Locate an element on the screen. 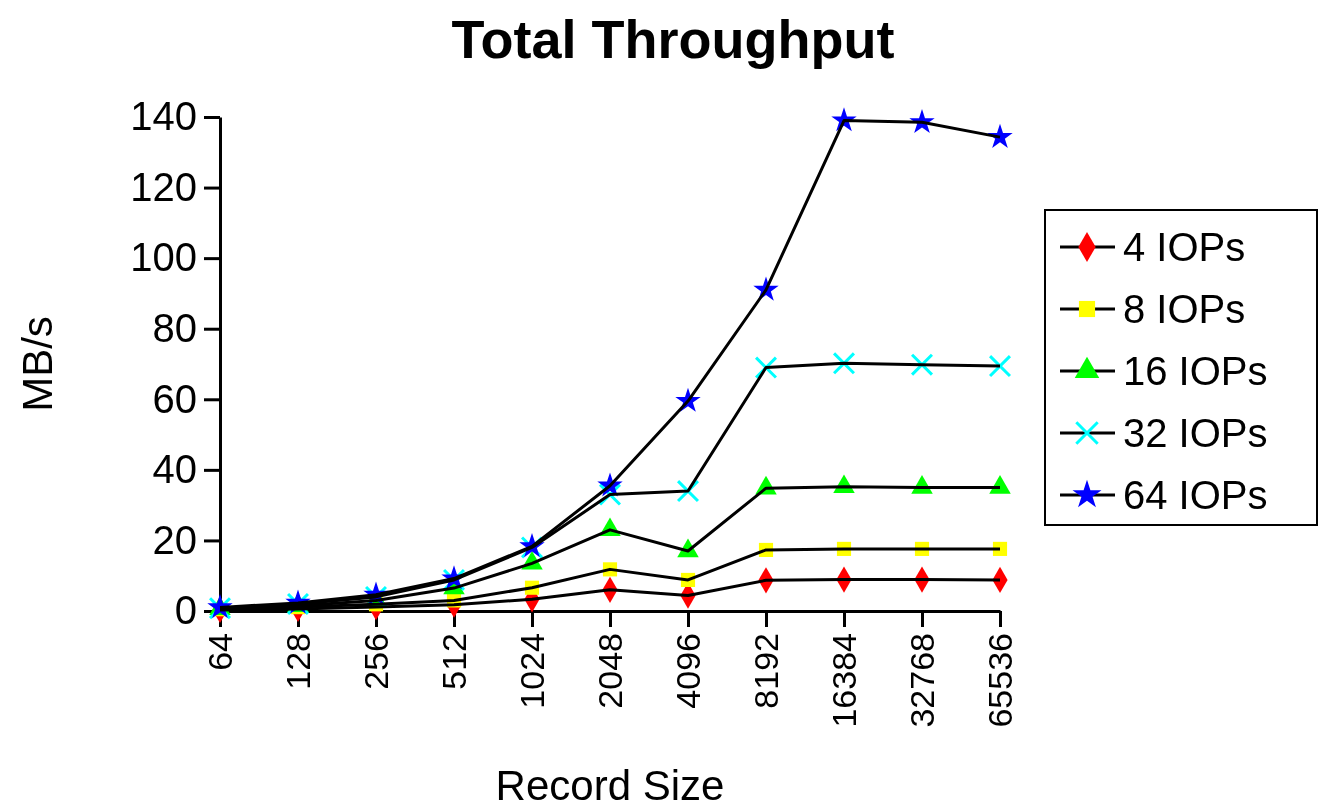  x-tick-label: 64 is located at coordinates (220, 652).